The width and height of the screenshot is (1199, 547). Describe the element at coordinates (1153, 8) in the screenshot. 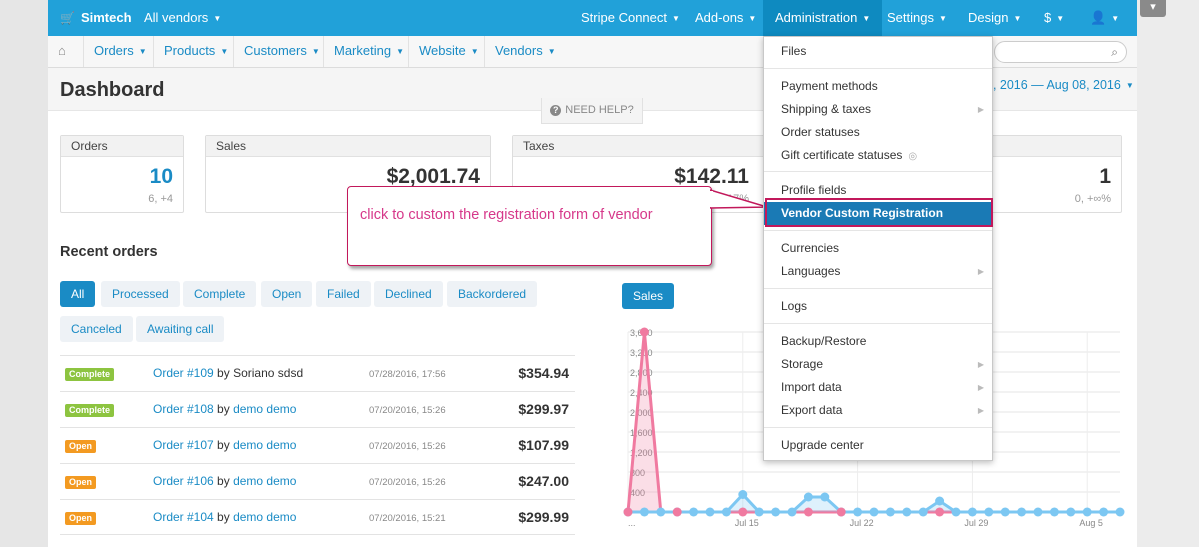

I see `collapse-toggle-icon: ▾` at that location.